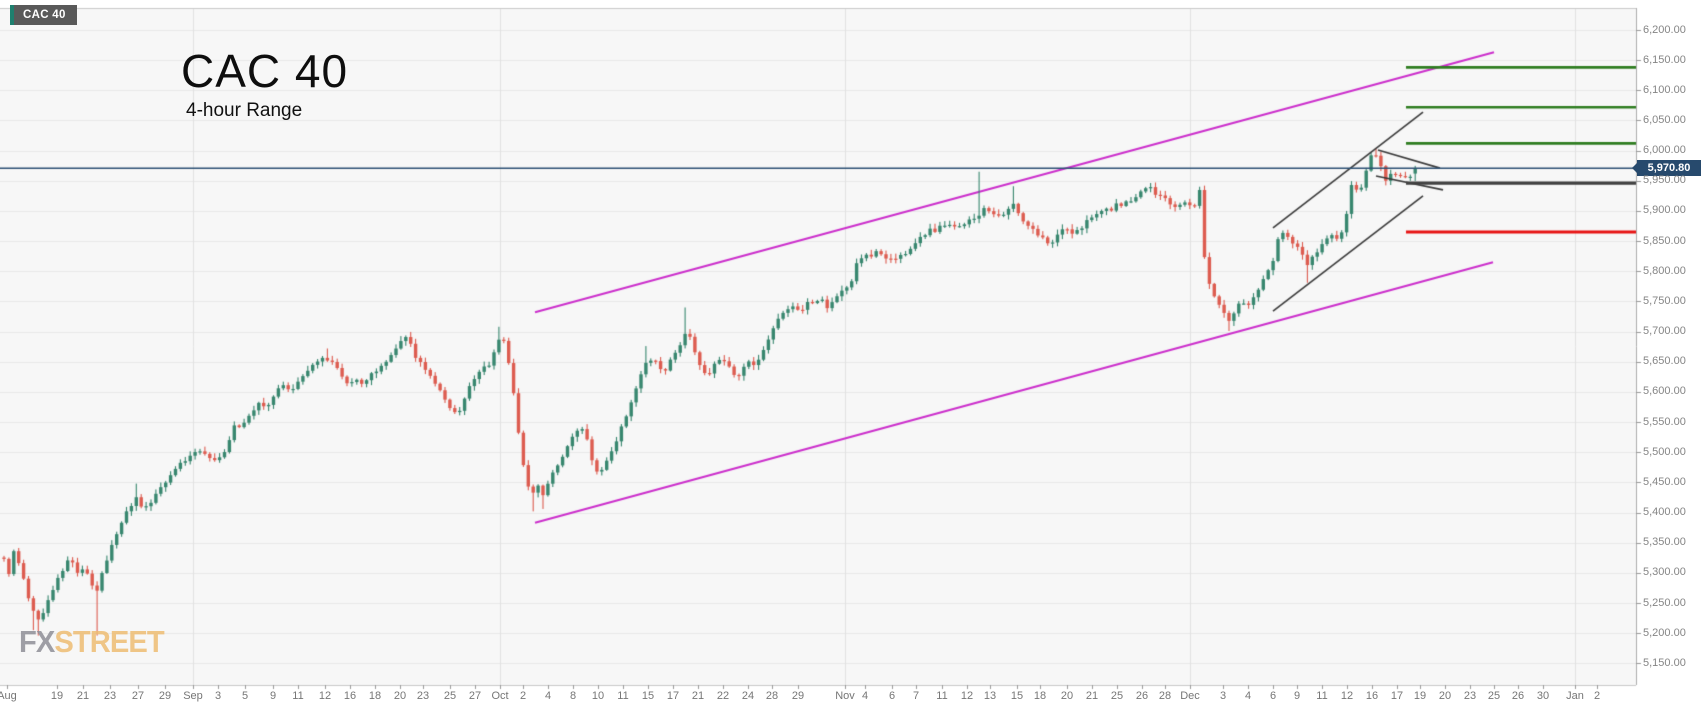  What do you see at coordinates (1664, 59) in the screenshot?
I see `y-axis-label: 6,150.00` at bounding box center [1664, 59].